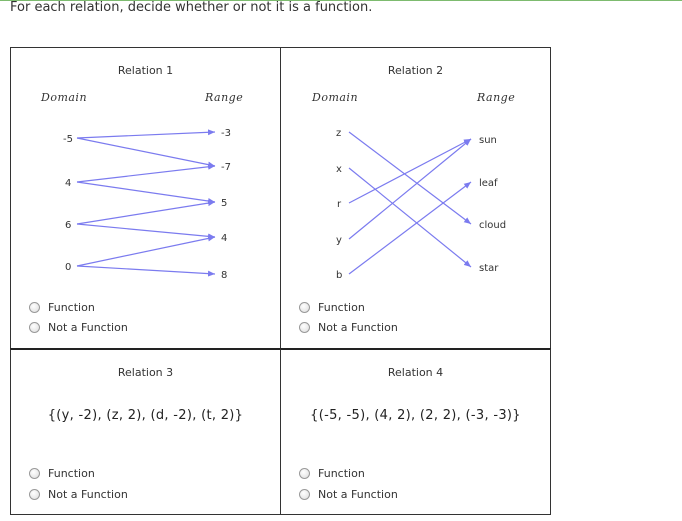  I want to click on domain-value: 6, so click(68, 225).